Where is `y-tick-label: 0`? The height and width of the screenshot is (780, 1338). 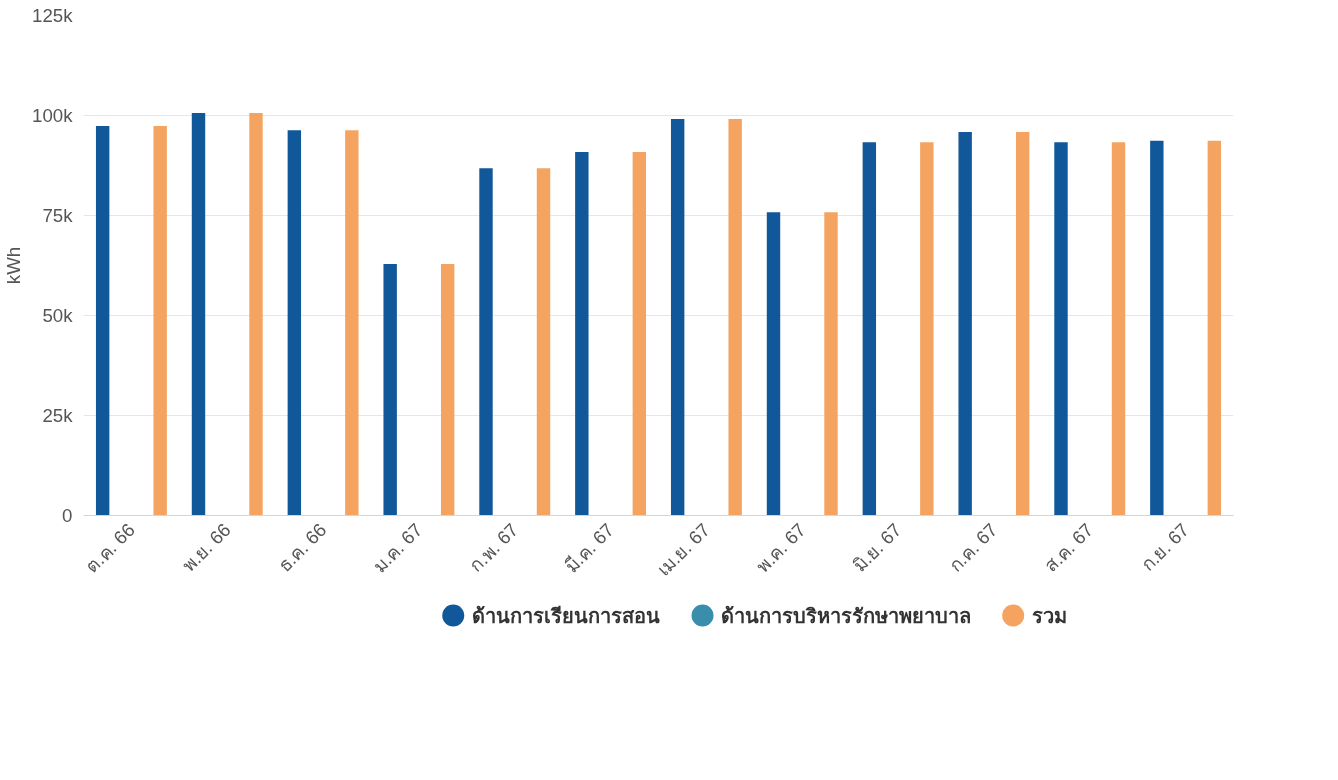
y-tick-label: 0 is located at coordinates (67, 515).